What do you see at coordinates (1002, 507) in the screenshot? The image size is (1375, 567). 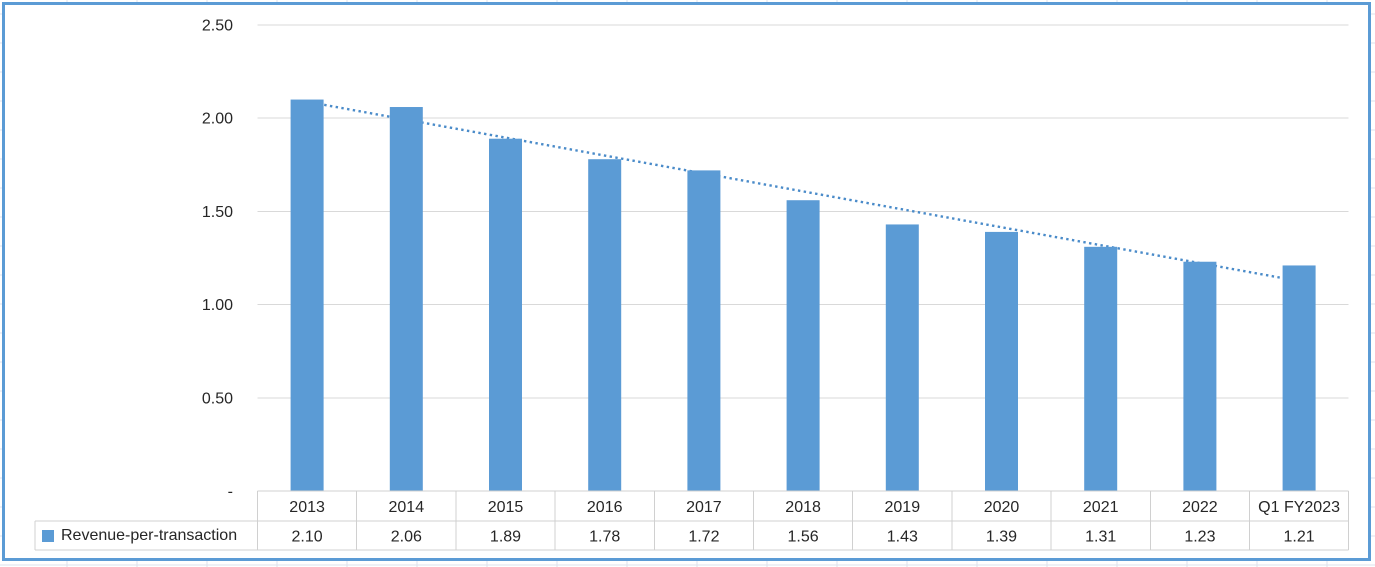 I see `table-category-label: 2020` at bounding box center [1002, 507].